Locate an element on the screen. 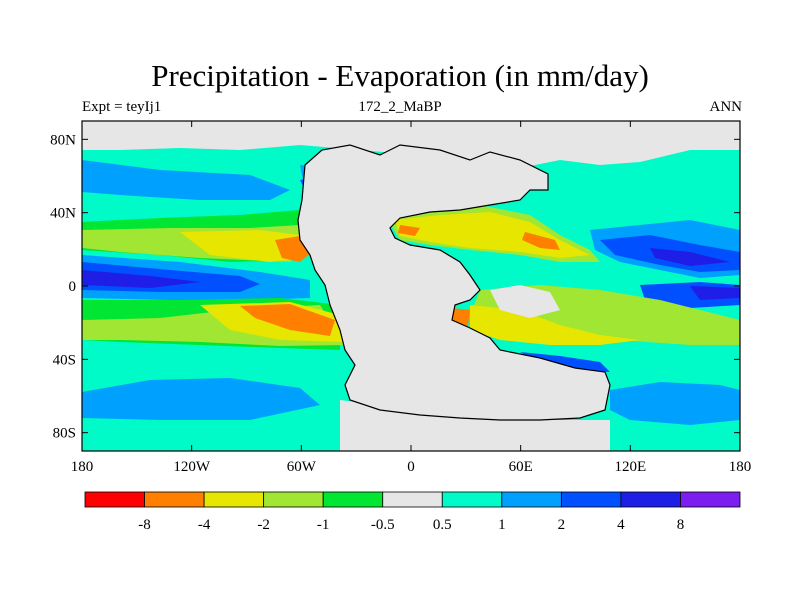  lat-tick-label: 80S is located at coordinates (64, 434).